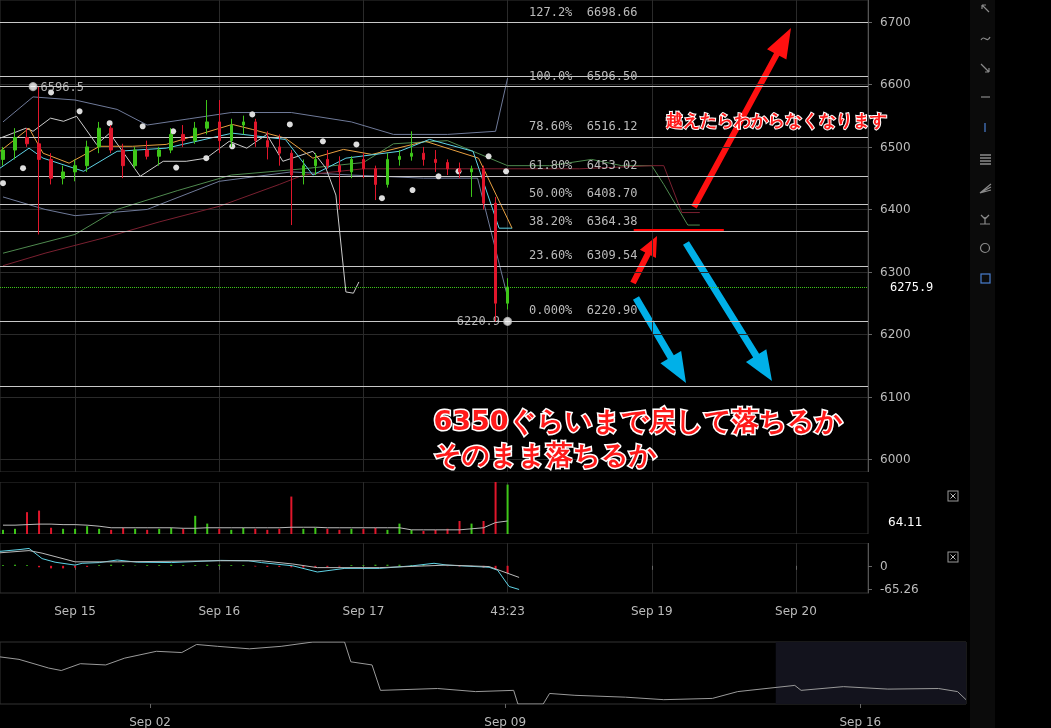 The height and width of the screenshot is (728, 1051). What do you see at coordinates (583, 220) in the screenshot?
I see `ref-line-label: 38.20% 6364.38` at bounding box center [583, 220].